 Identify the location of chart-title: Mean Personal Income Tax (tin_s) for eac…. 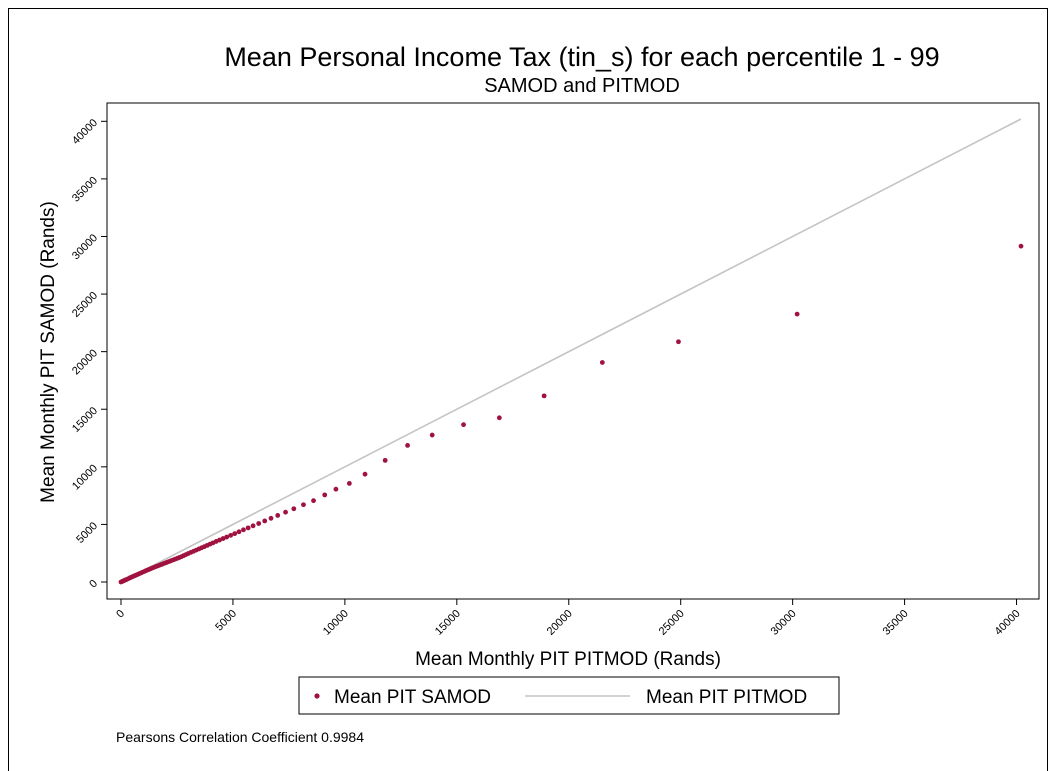
(581, 57).